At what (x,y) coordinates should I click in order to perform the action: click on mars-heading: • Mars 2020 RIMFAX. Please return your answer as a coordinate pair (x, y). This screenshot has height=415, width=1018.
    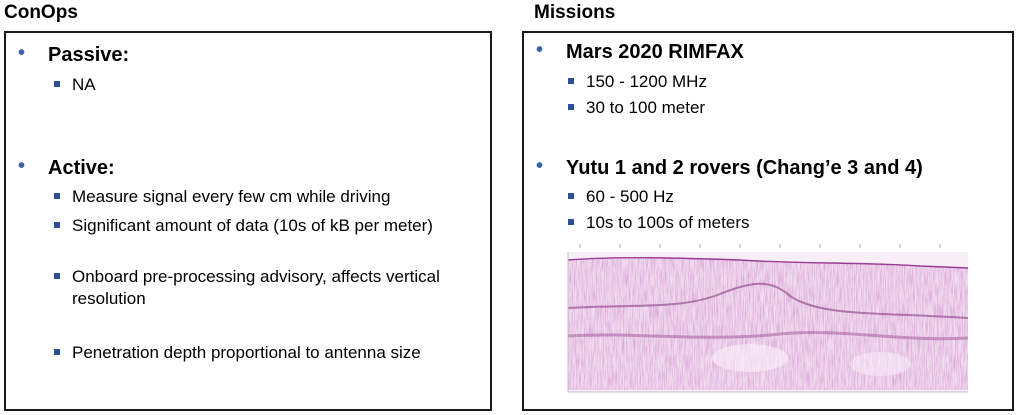
    Looking at the image, I should click on (640, 51).